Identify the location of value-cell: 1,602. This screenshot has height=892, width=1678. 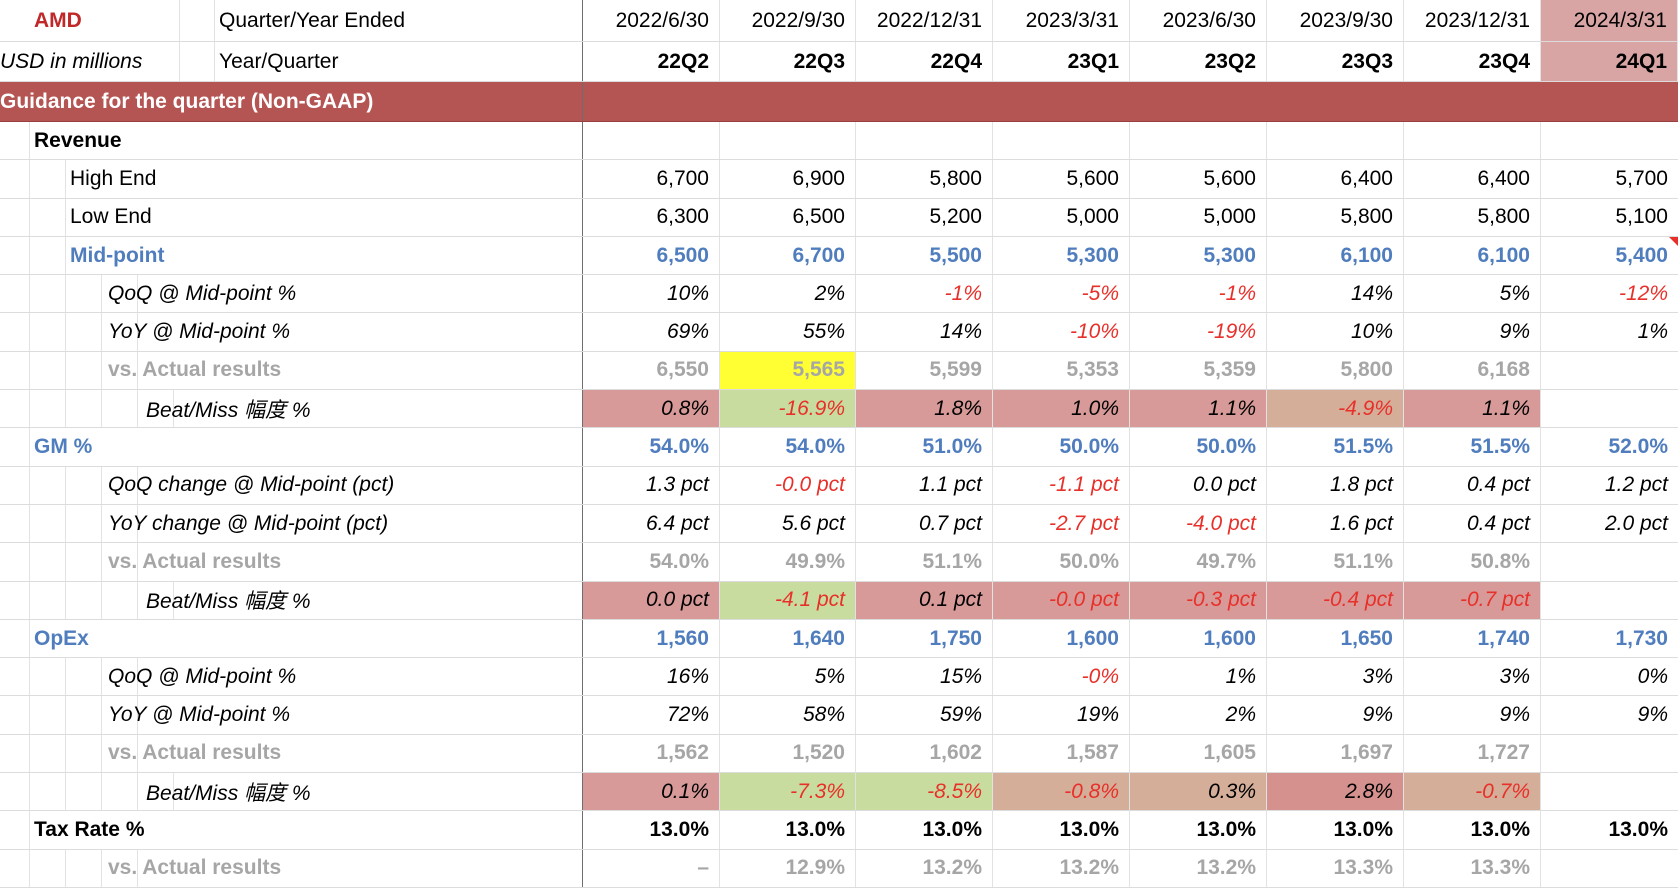
(924, 753).